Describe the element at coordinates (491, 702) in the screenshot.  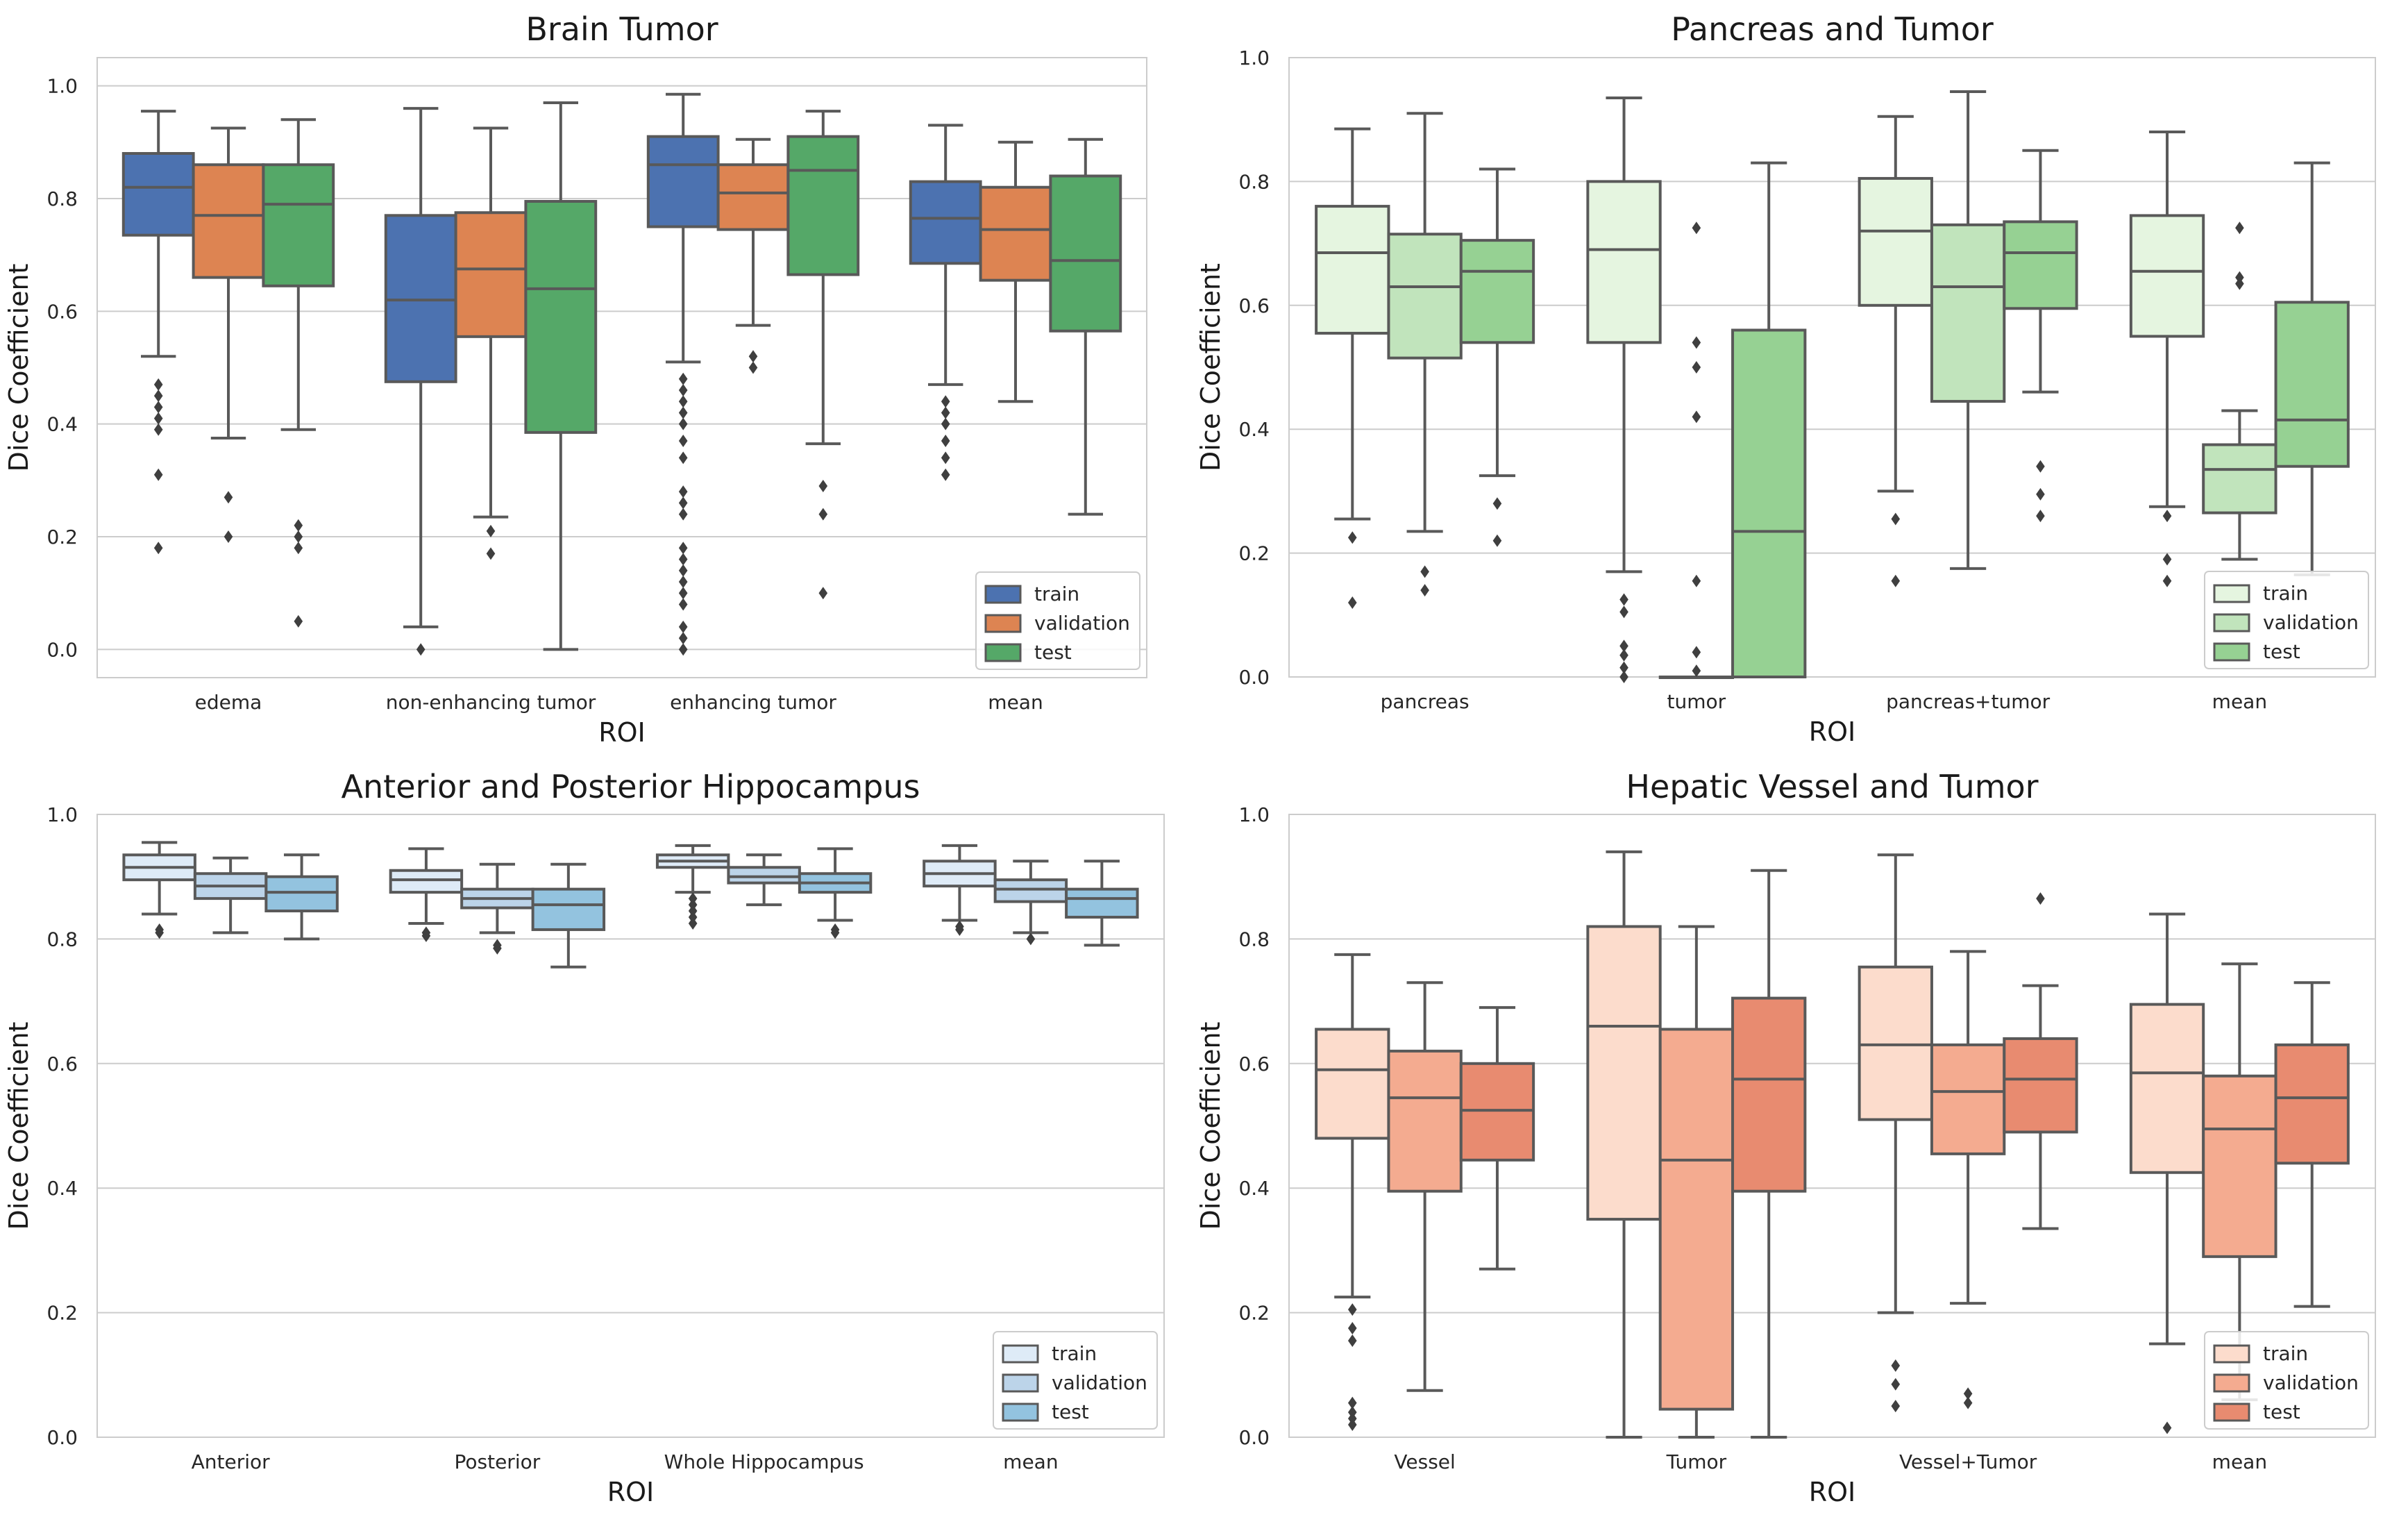
I see `x-tick-label: non-enhancing tumor` at that location.